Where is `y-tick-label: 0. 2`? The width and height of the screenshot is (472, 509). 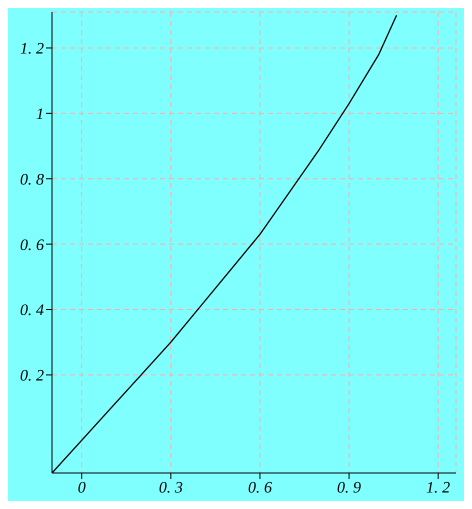
y-tick-label: 0. 2 is located at coordinates (32, 376).